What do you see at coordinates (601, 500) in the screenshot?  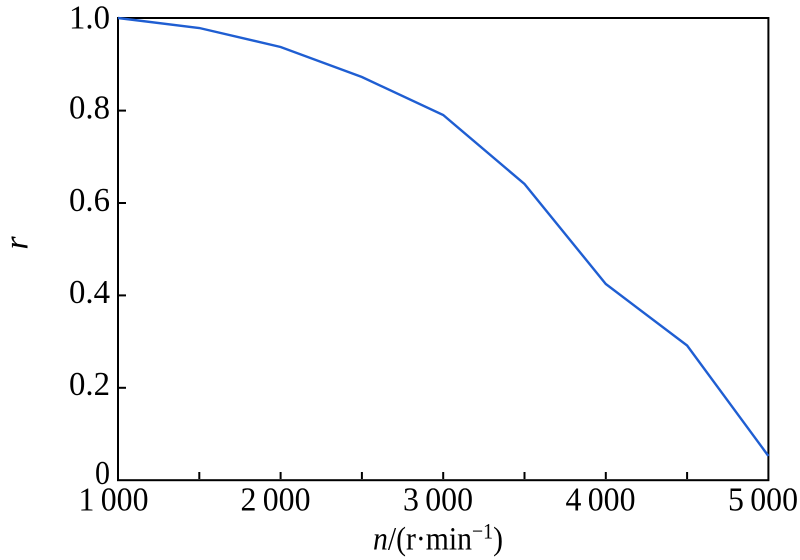 I see `svg-text: 4 000` at bounding box center [601, 500].